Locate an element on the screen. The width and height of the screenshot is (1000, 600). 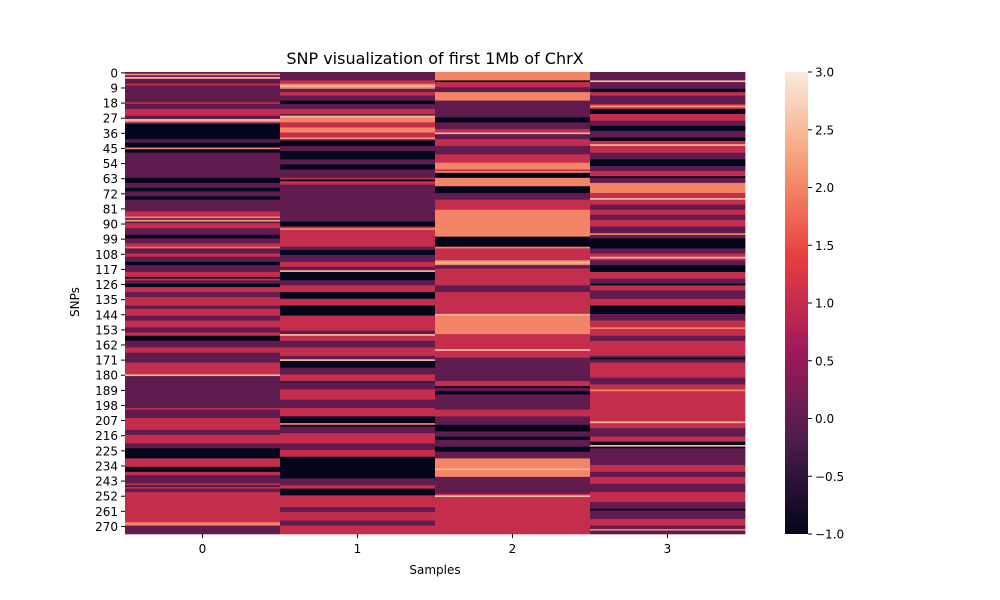
x-axis-ticks: 0 1 2 3 is located at coordinates (435, 545).